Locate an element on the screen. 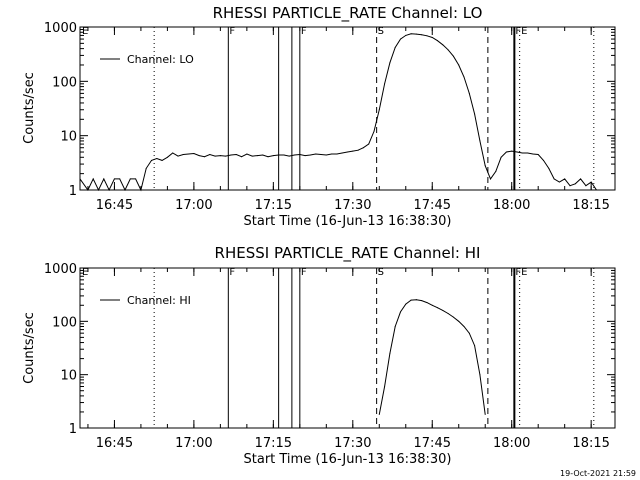 This screenshot has height=480, width=640. x-tick-label: 17:00 is located at coordinates (193, 205).